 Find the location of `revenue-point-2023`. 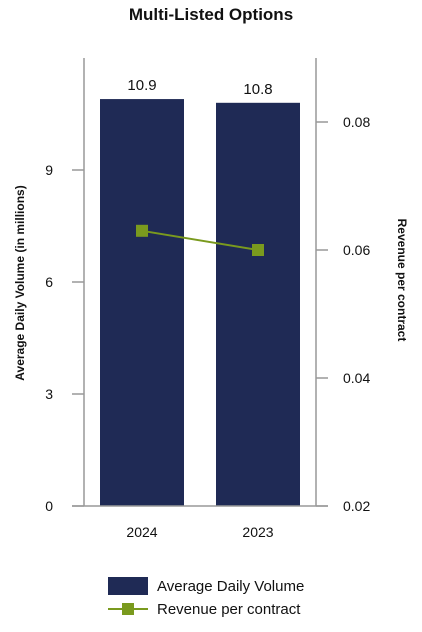

revenue-point-2023 is located at coordinates (258, 250).